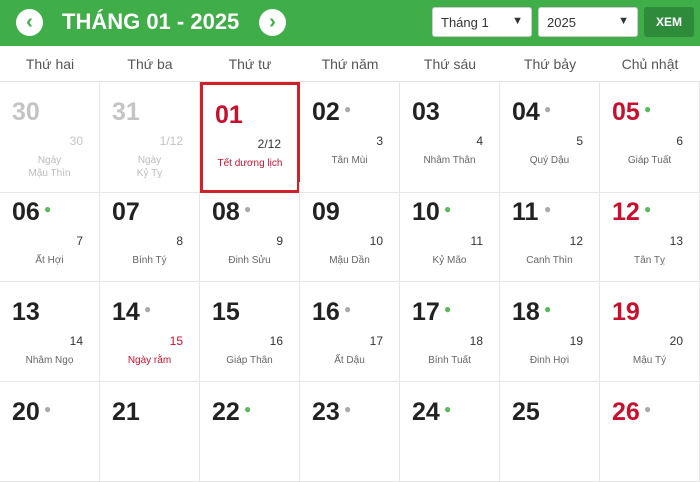 Image resolution: width=700 pixels, height=482 pixels. What do you see at coordinates (676, 241) in the screenshot?
I see `lunar-day: 13` at bounding box center [676, 241].